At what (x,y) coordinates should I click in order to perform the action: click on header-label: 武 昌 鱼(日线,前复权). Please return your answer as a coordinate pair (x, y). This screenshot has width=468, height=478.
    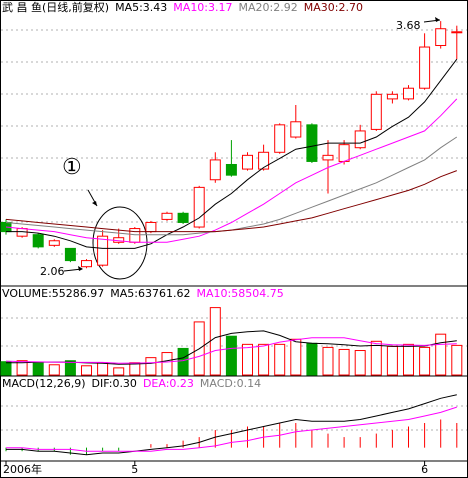
    Looking at the image, I should click on (55, 7).